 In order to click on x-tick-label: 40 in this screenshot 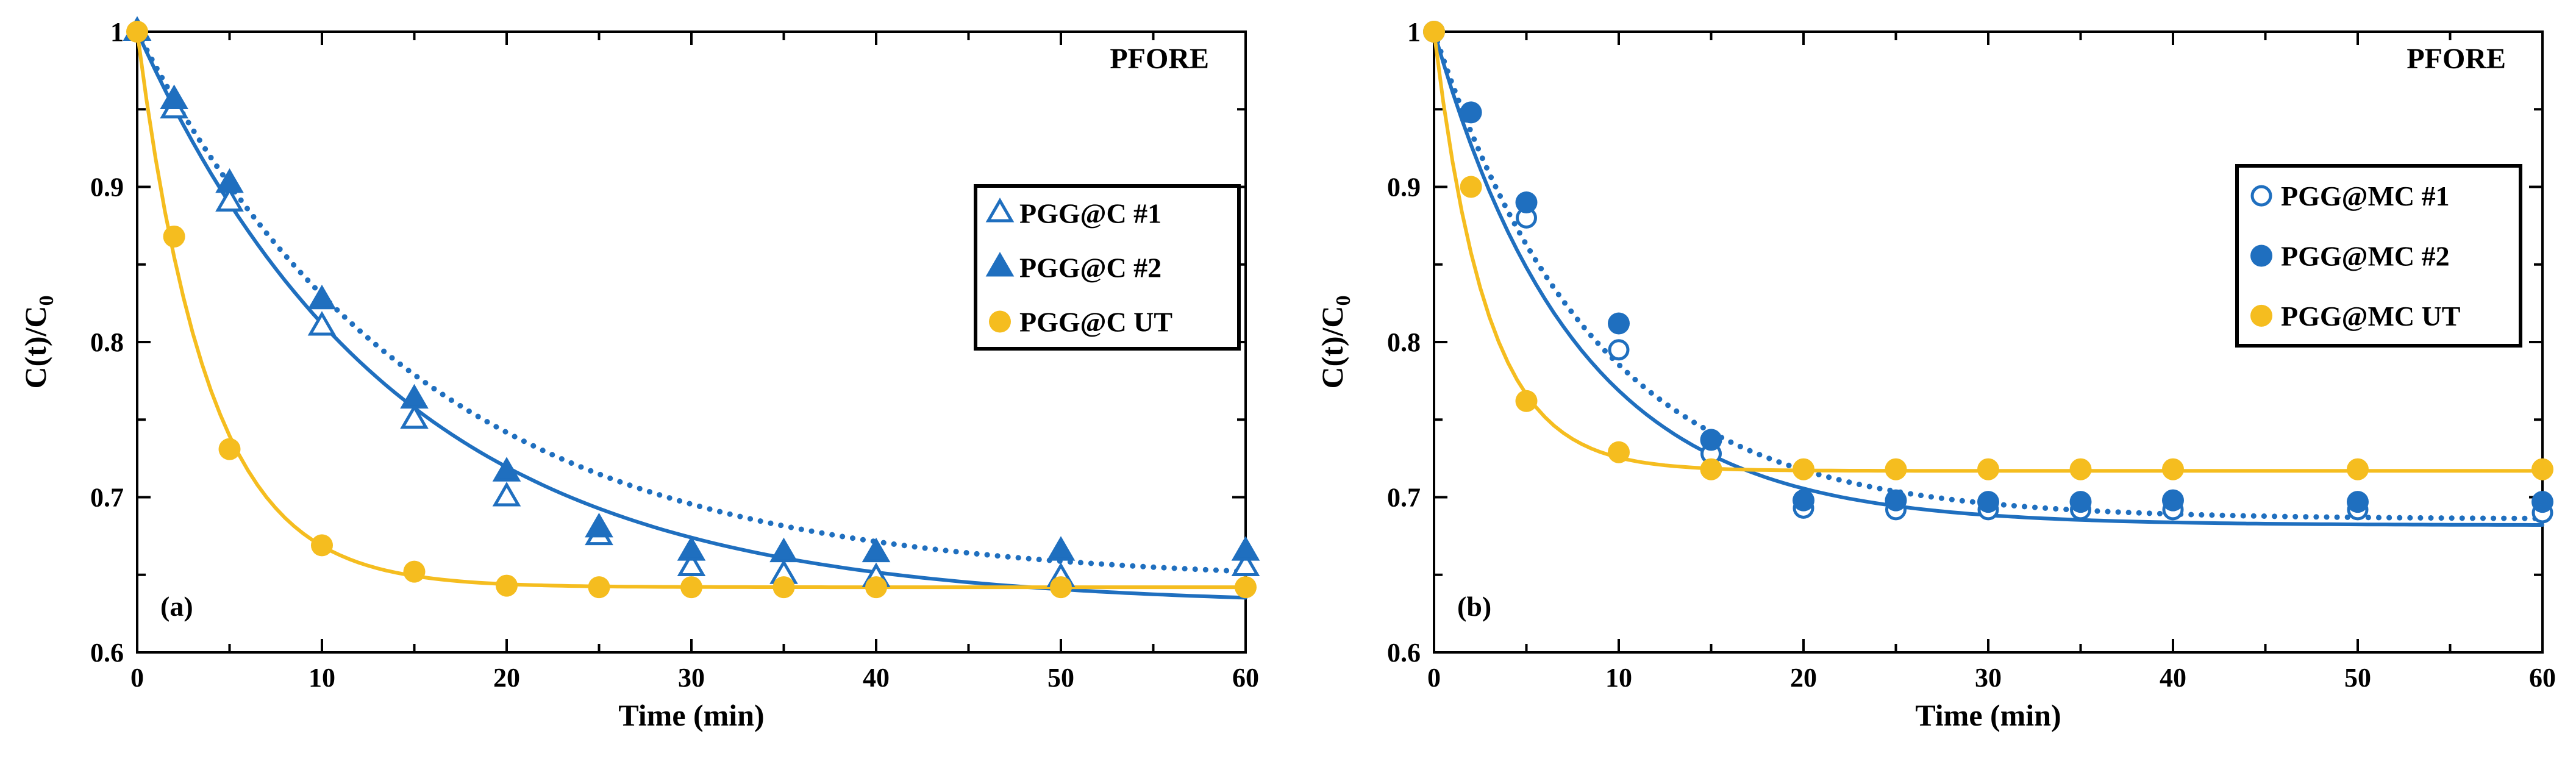, I will do `click(2173, 678)`.